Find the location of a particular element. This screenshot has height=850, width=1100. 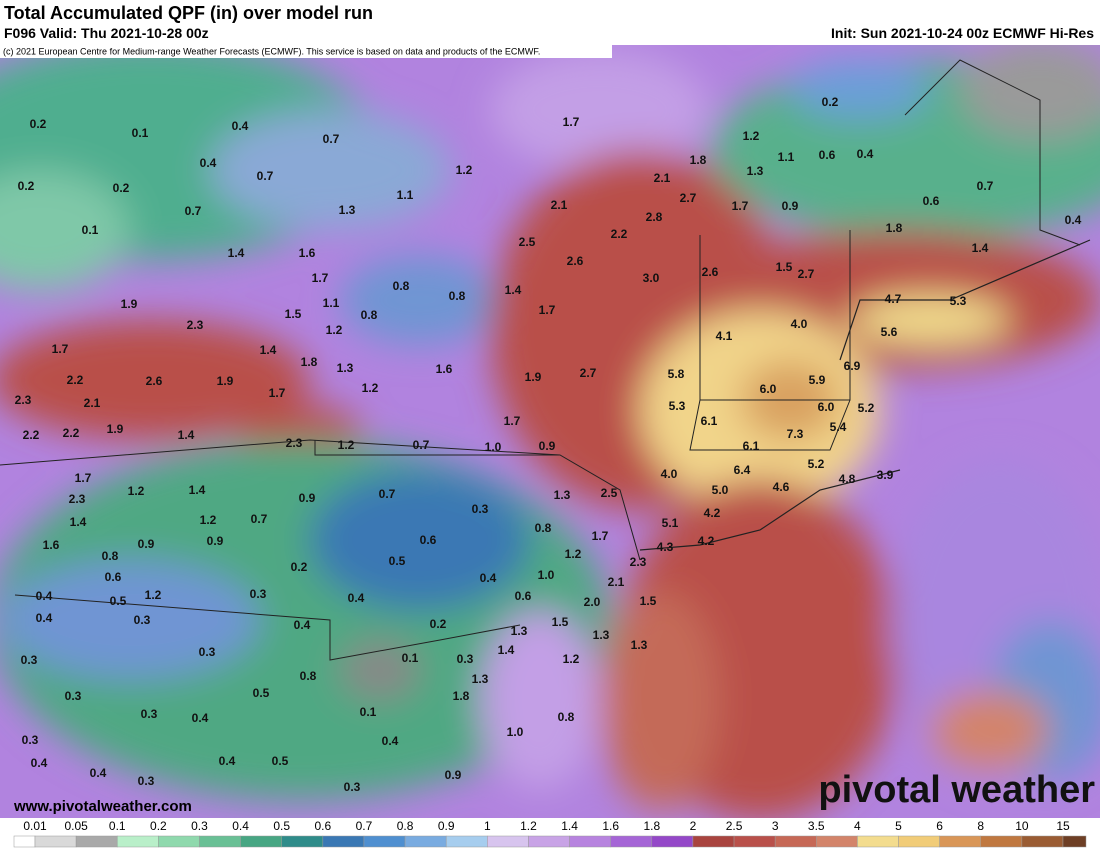

colorbar-label: 0.6 is located at coordinates (322, 826).